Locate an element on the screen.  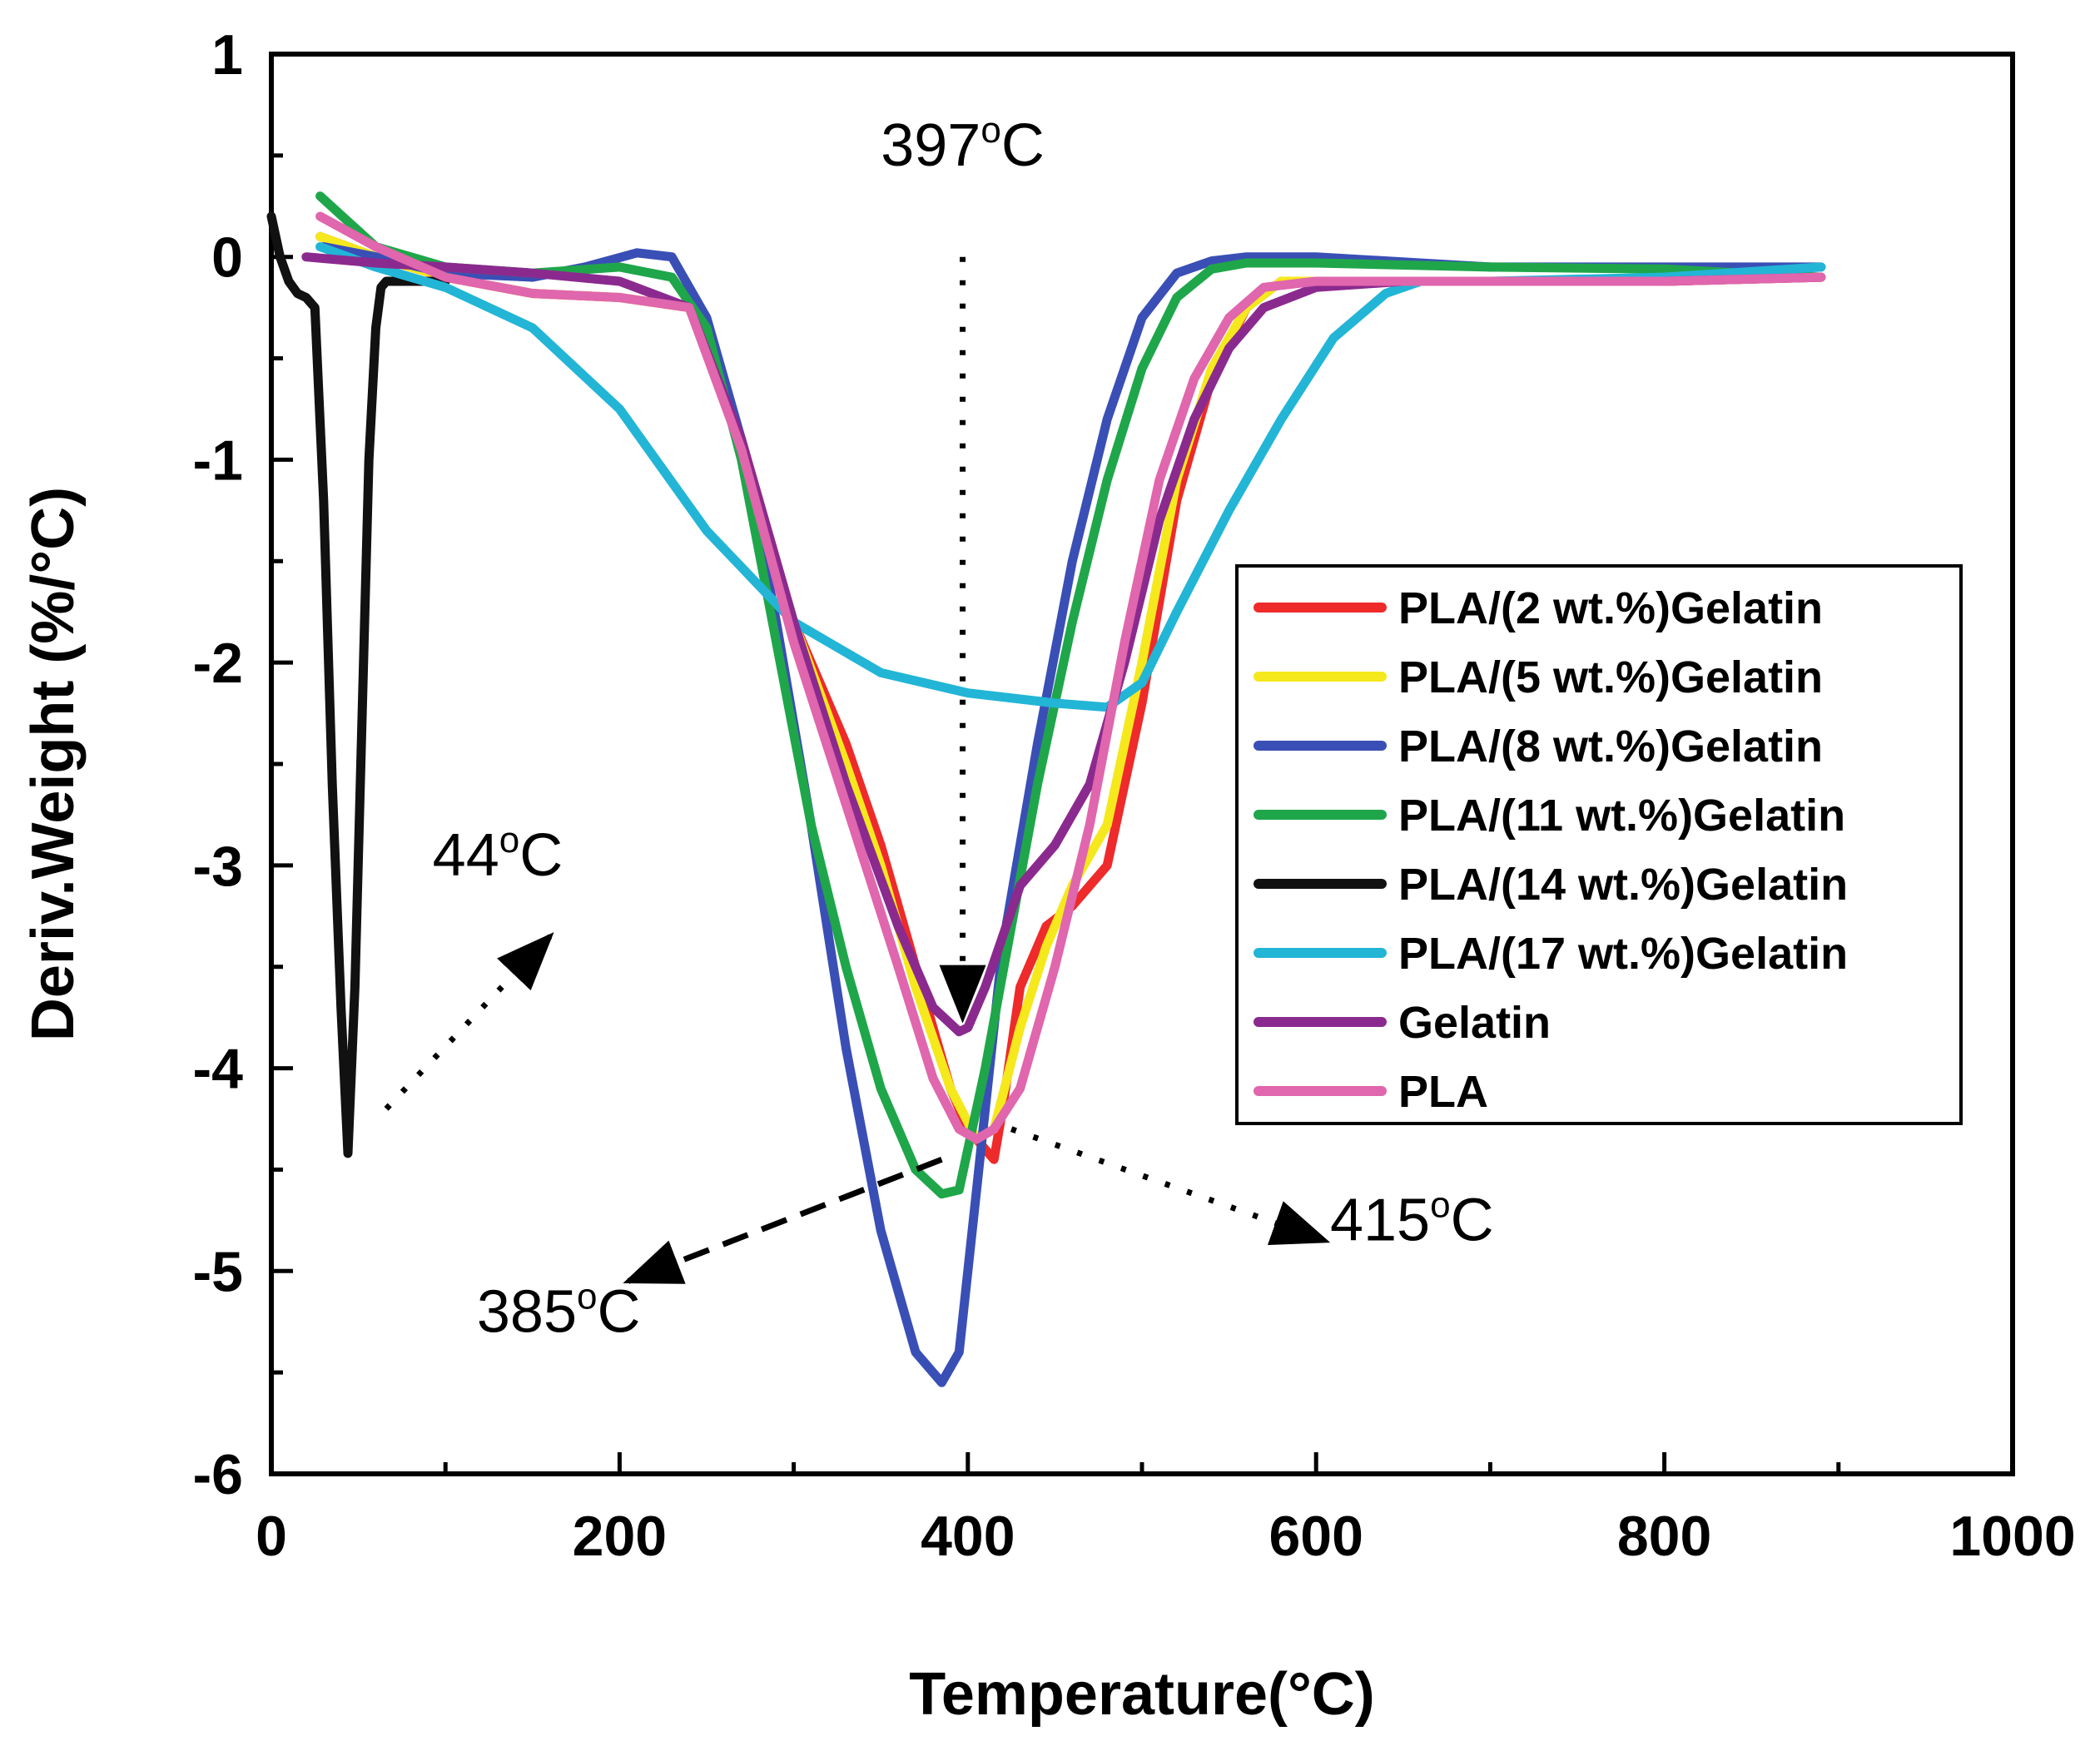
x-tick-label: 400 is located at coordinates (968, 1536).